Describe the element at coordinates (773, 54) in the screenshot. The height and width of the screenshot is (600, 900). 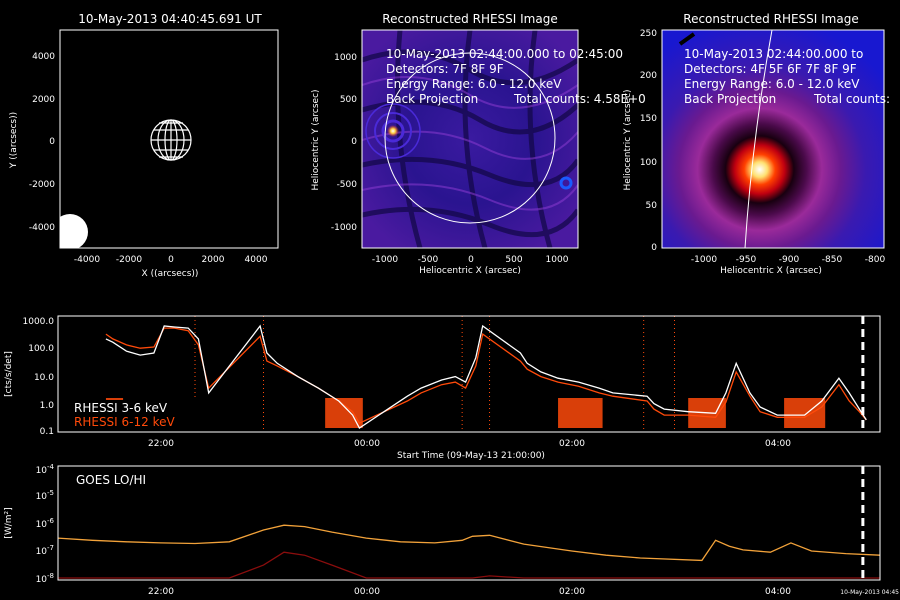
I see `annotation-line: 10-May-2013 02:44:00.000 to` at that location.